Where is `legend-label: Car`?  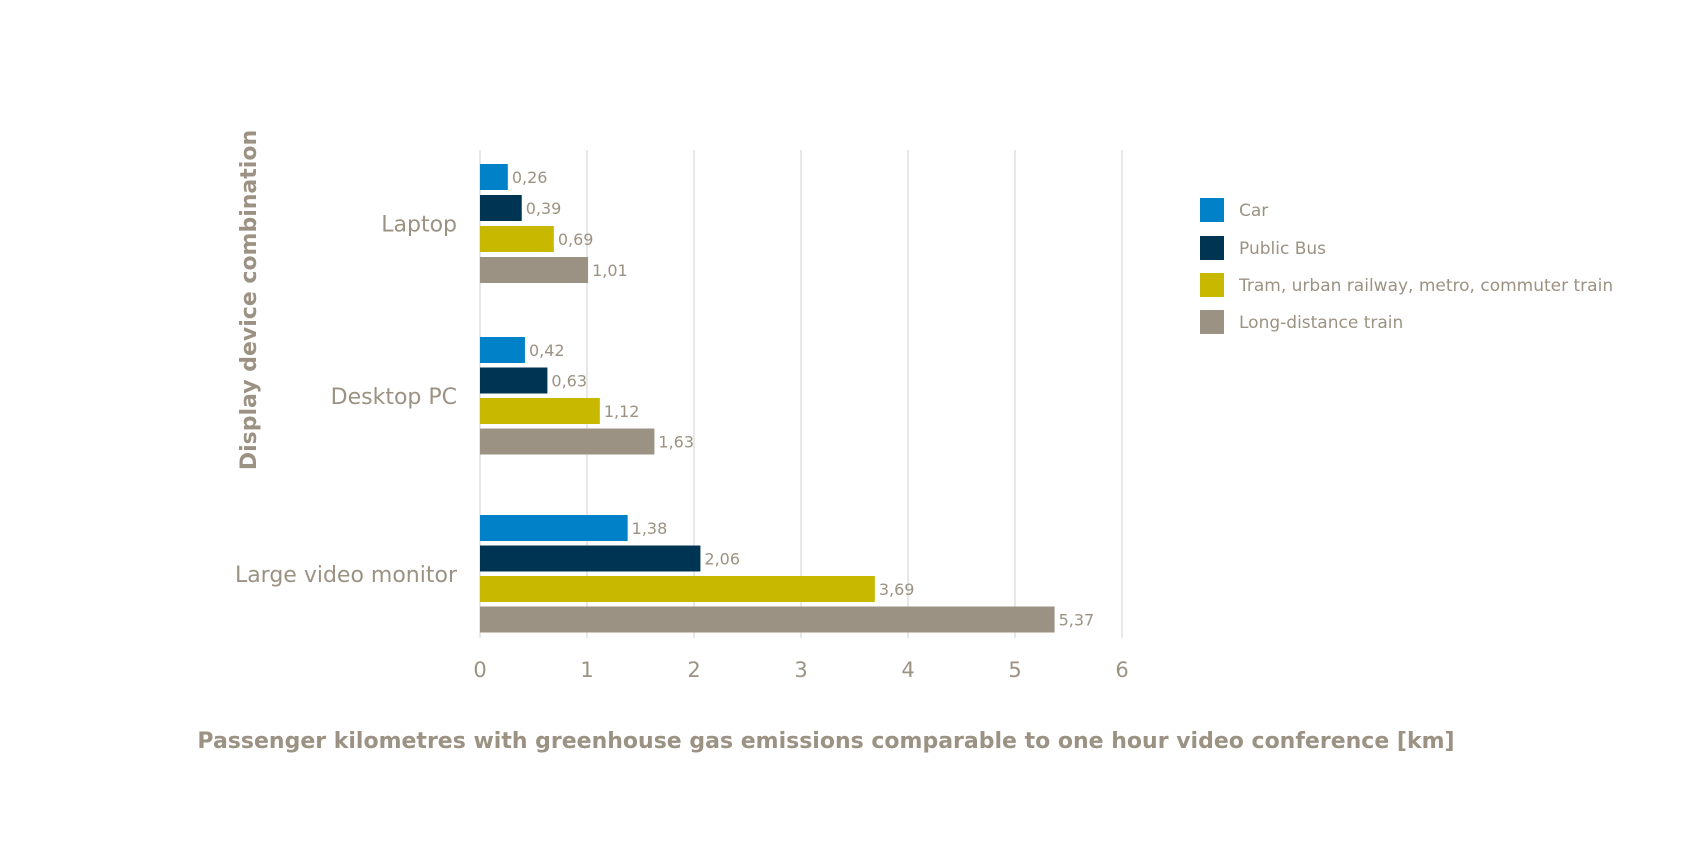 legend-label: Car is located at coordinates (1253, 211).